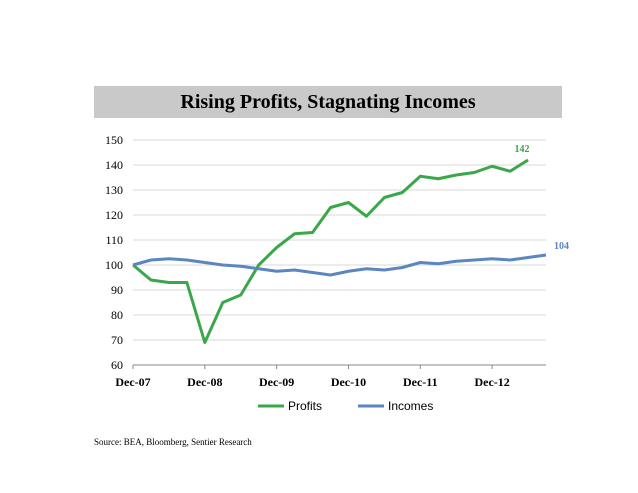  What do you see at coordinates (276, 382) in the screenshot?
I see `x-tick-label: Dec-09` at bounding box center [276, 382].